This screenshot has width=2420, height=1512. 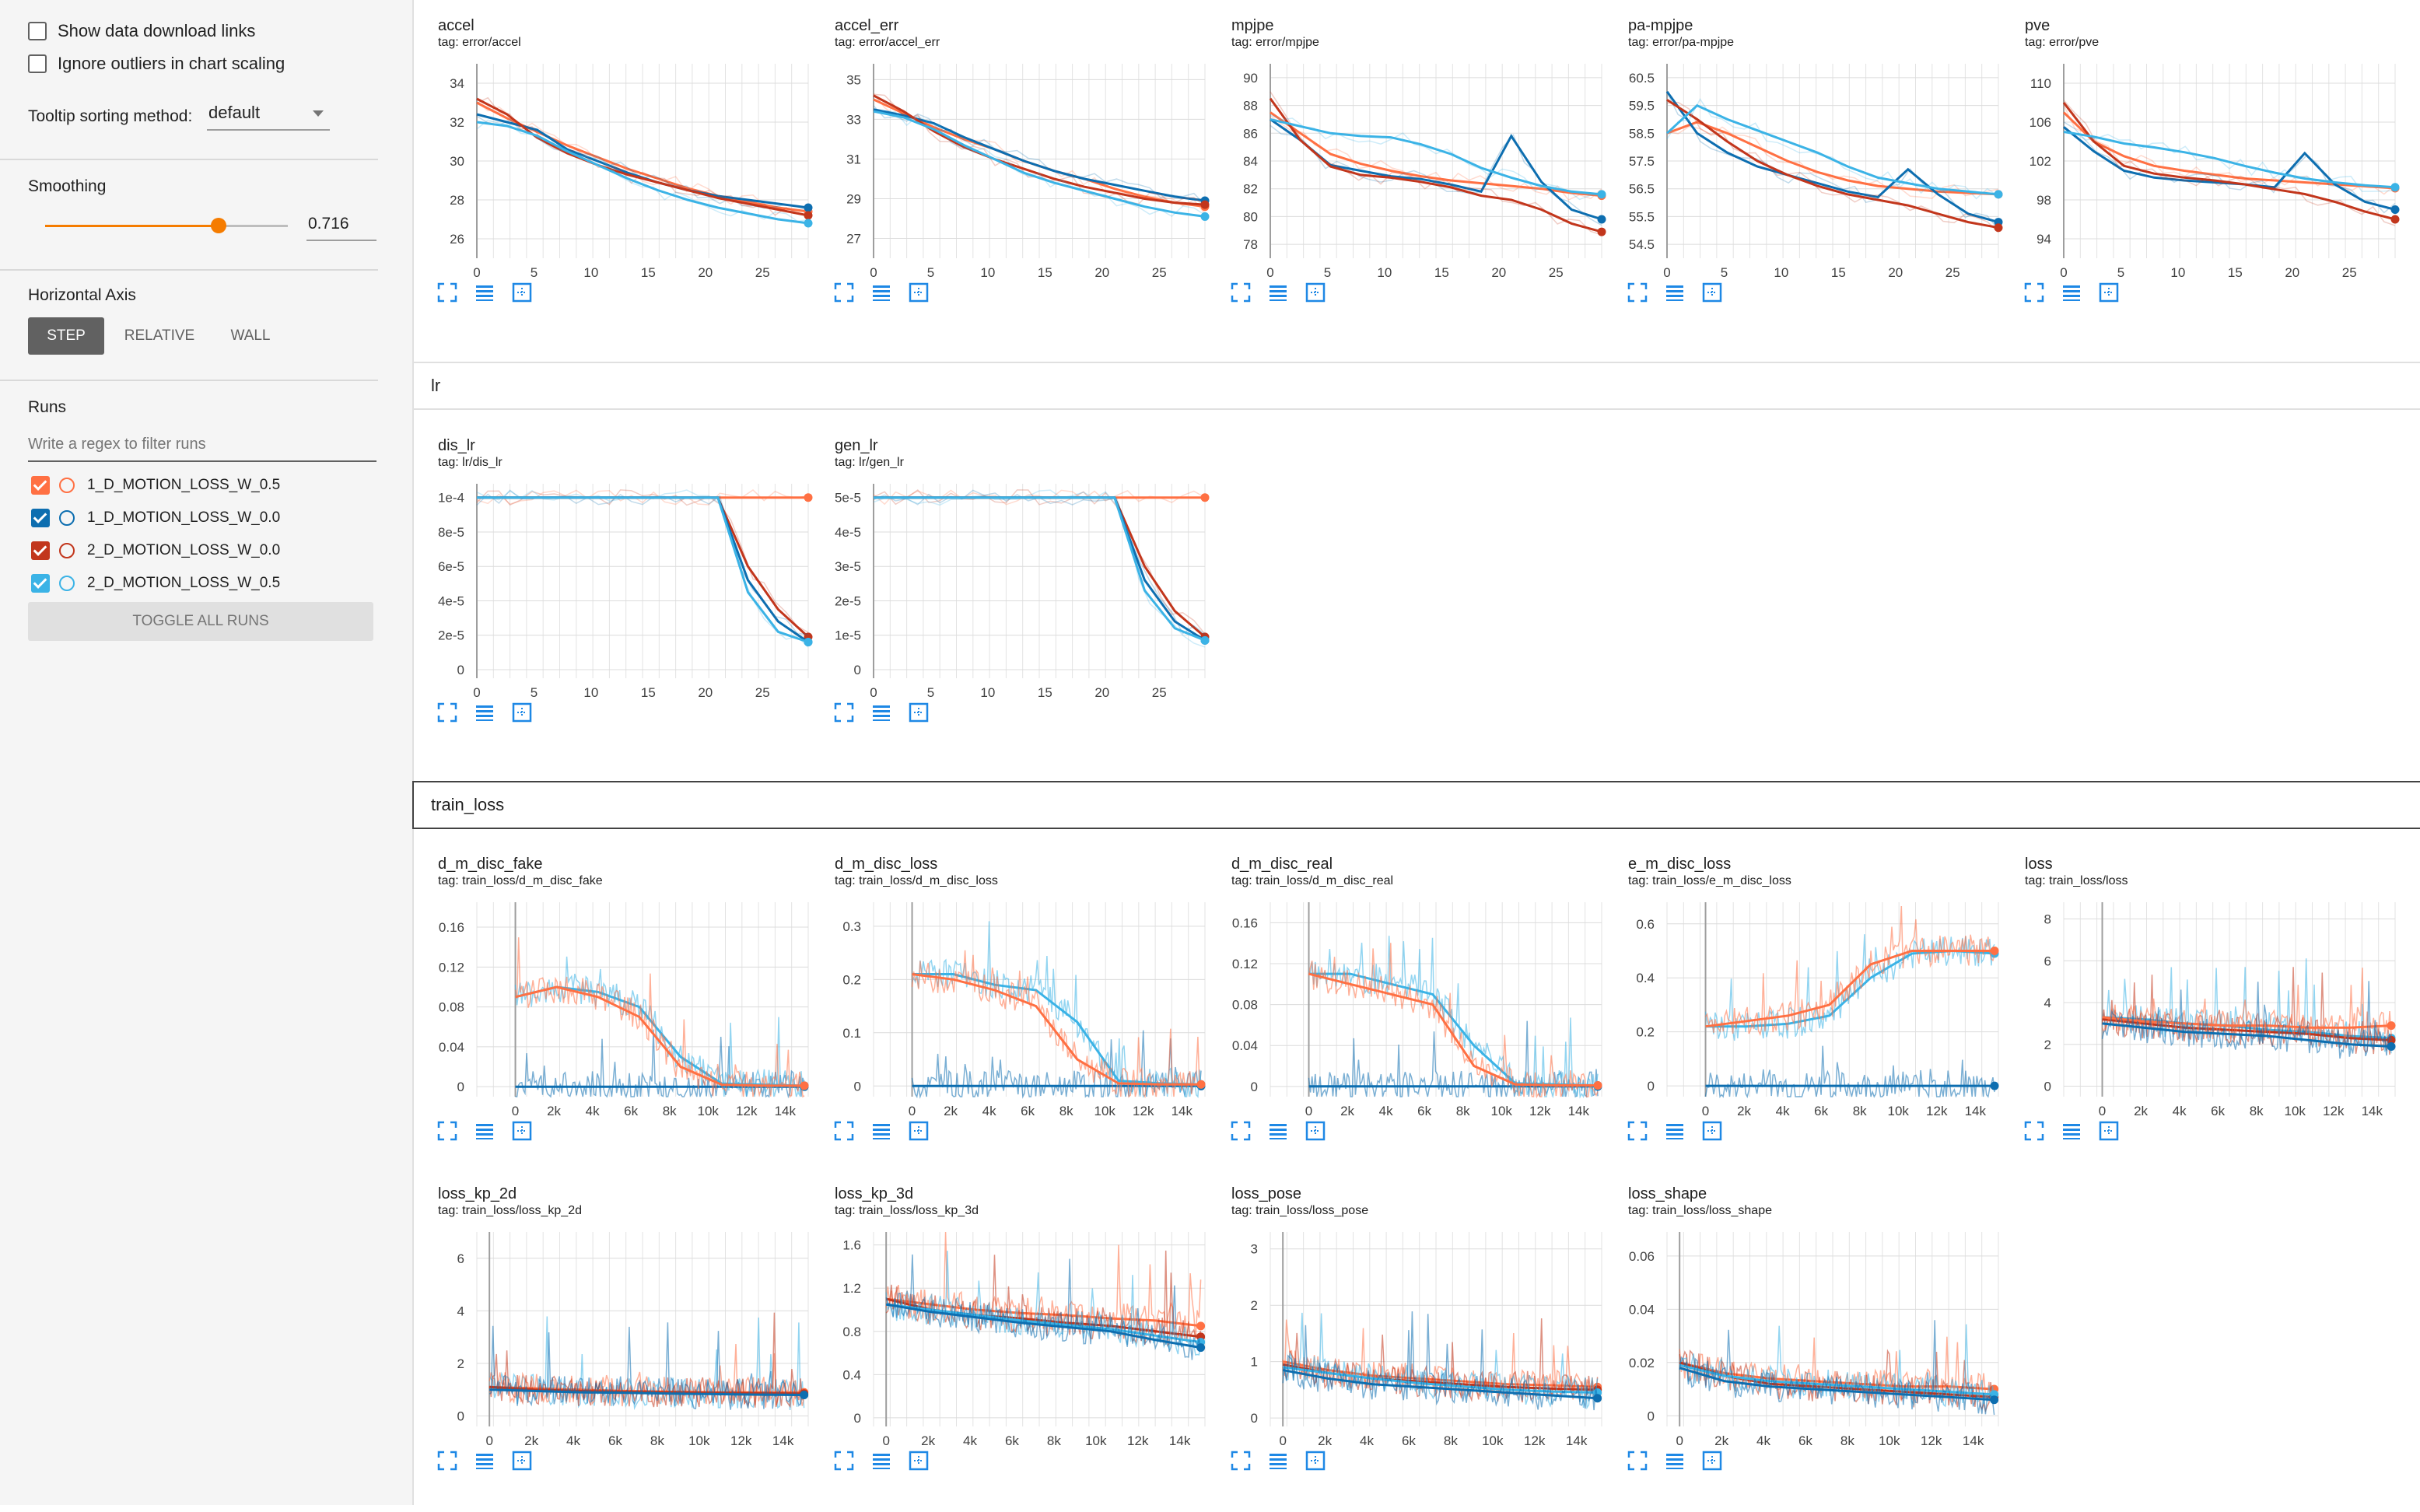 I want to click on run-item: 1_D_MOTION_LOSS_W_0.5, so click(x=155, y=485).